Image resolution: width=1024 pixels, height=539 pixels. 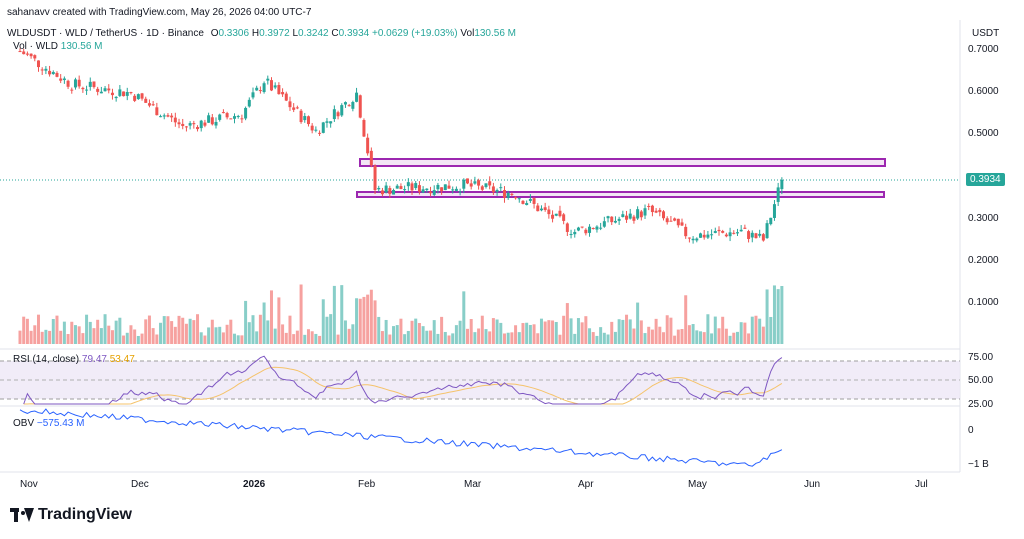 I want to click on volume-bars-group, so click(x=401, y=314).